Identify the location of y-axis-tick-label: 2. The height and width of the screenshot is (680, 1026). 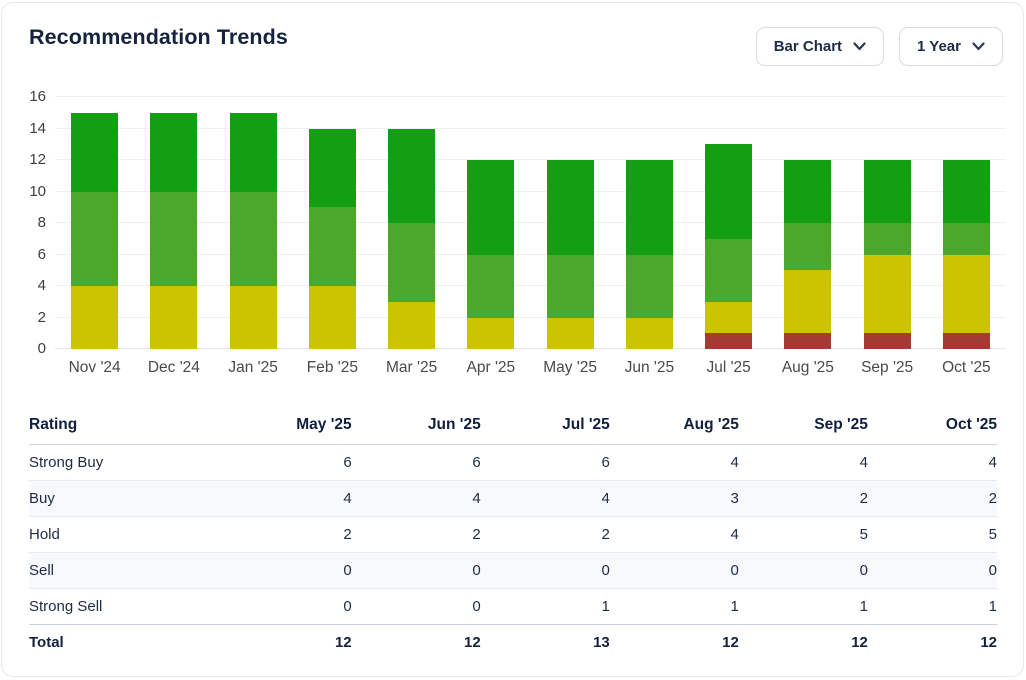
(41, 317).